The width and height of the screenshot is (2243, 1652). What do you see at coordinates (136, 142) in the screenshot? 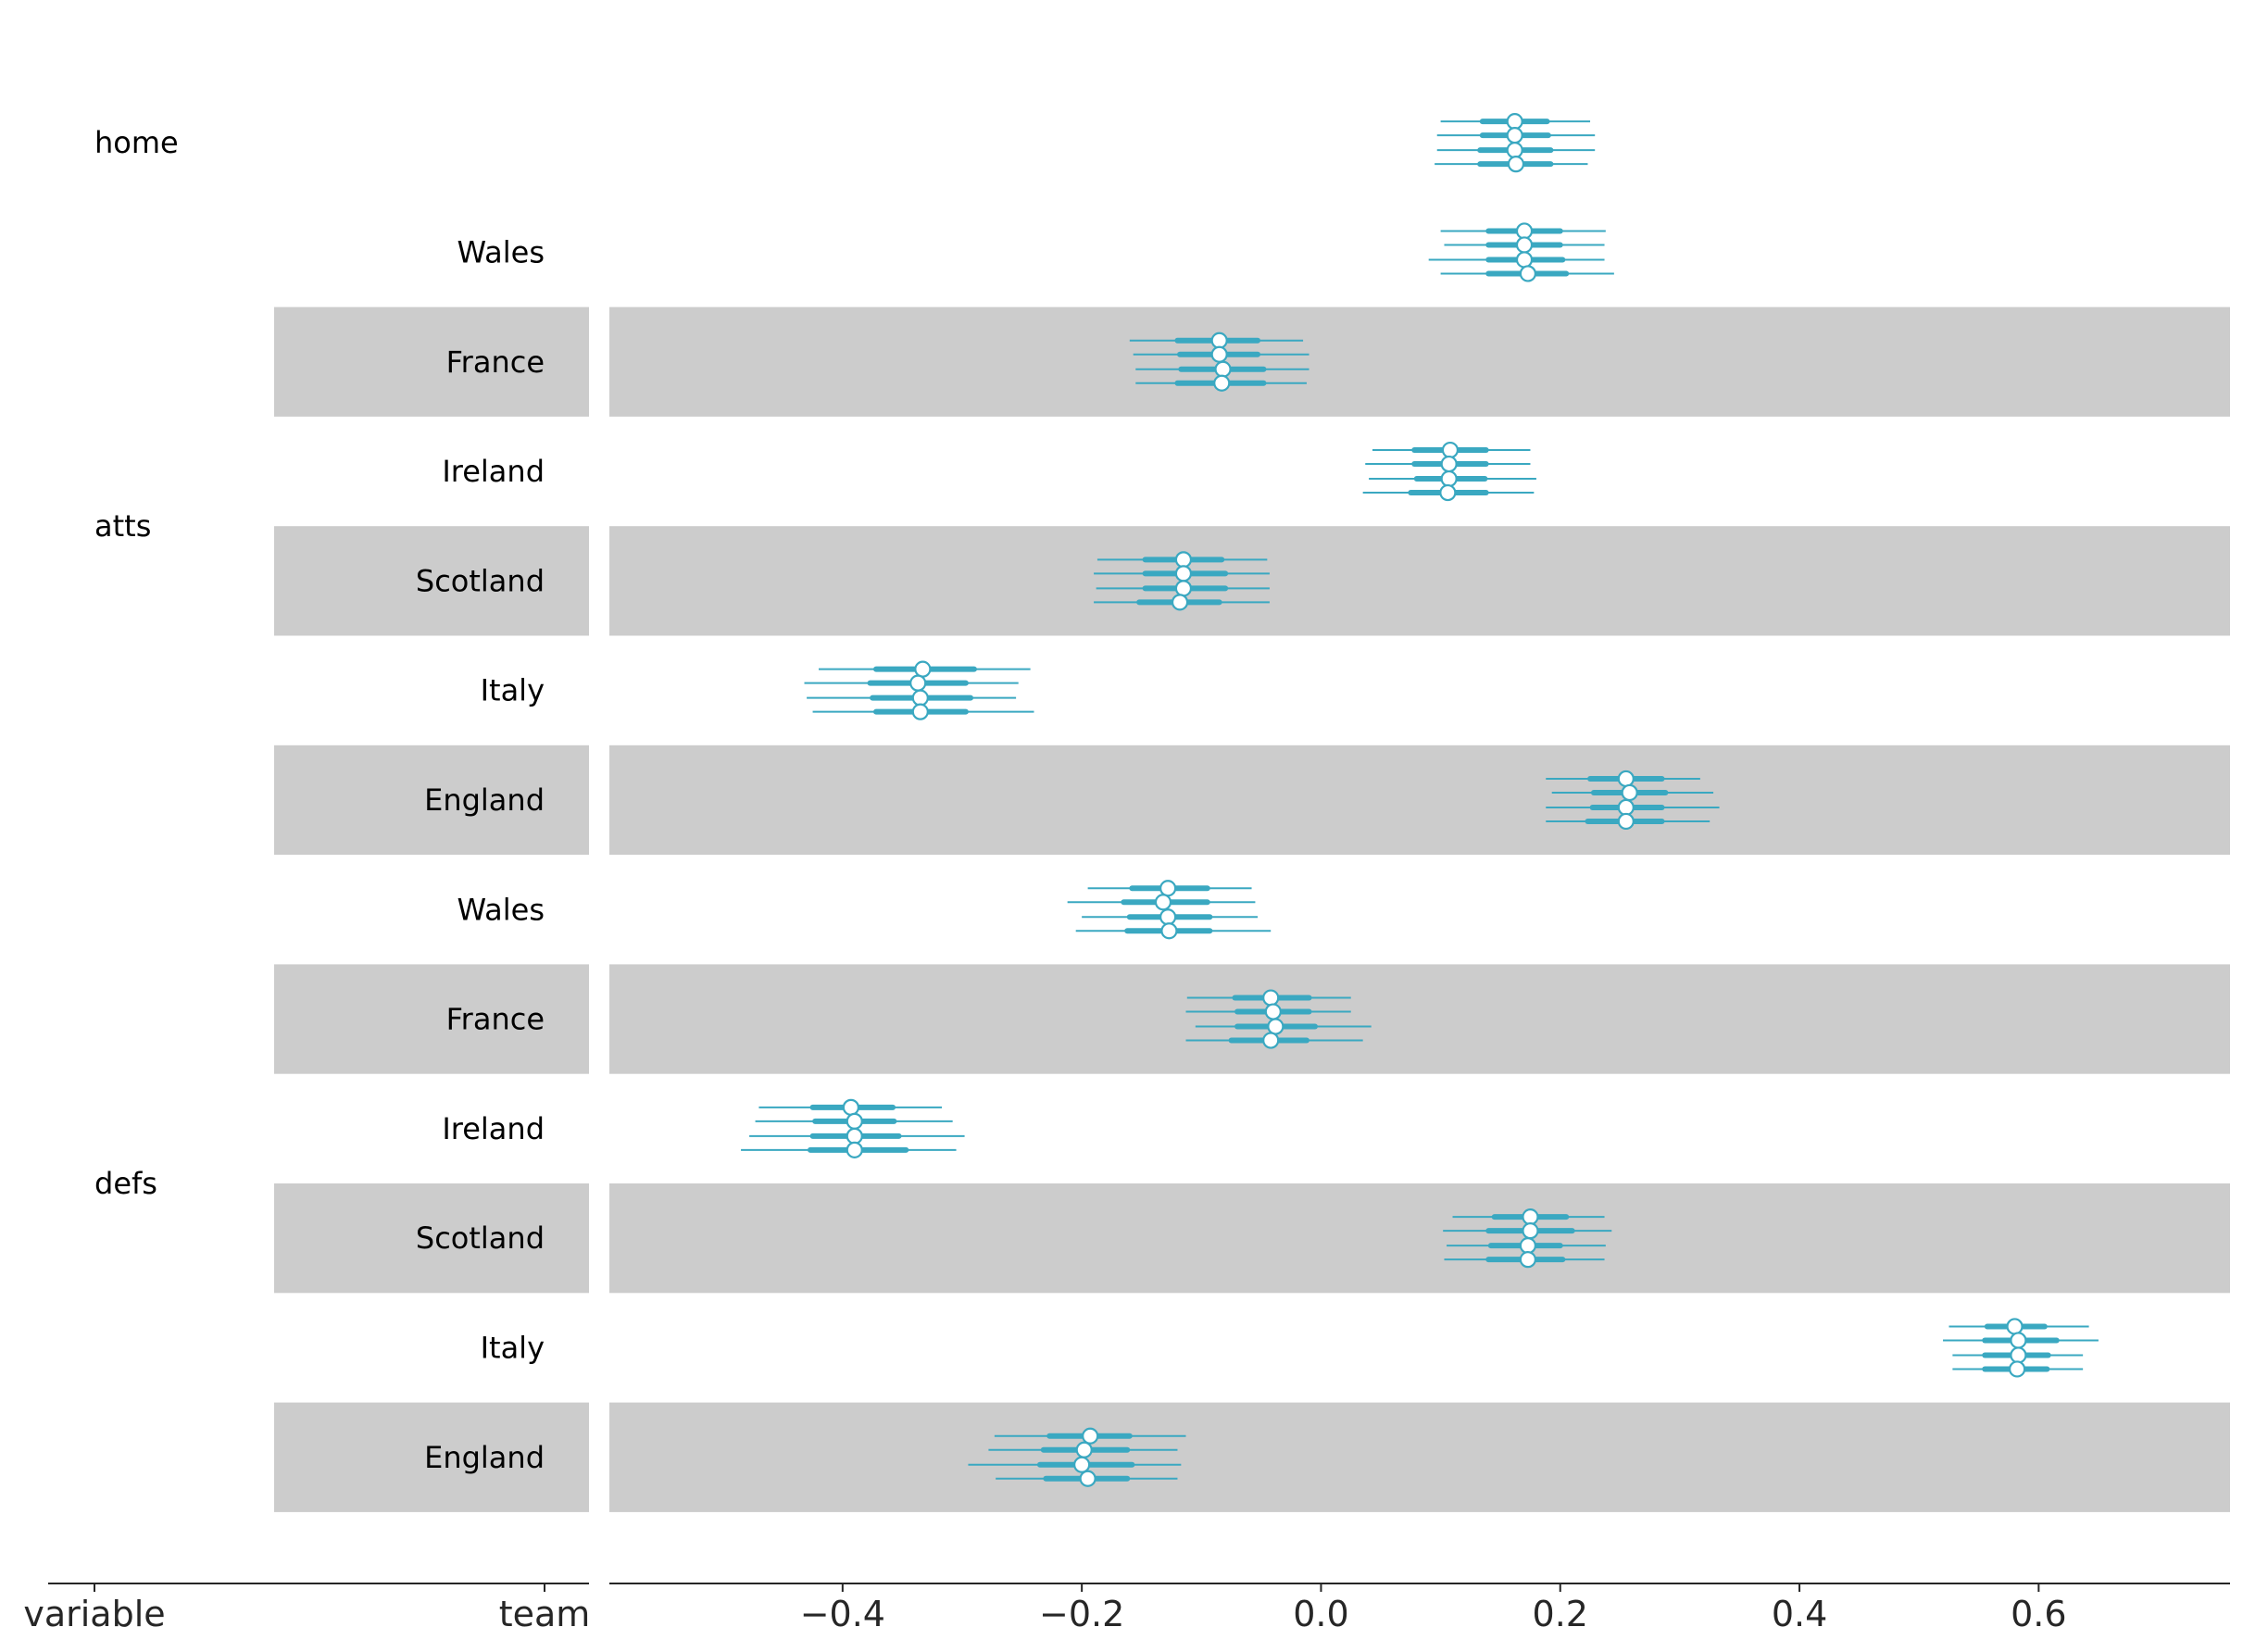
I see `variable-label: home` at bounding box center [136, 142].